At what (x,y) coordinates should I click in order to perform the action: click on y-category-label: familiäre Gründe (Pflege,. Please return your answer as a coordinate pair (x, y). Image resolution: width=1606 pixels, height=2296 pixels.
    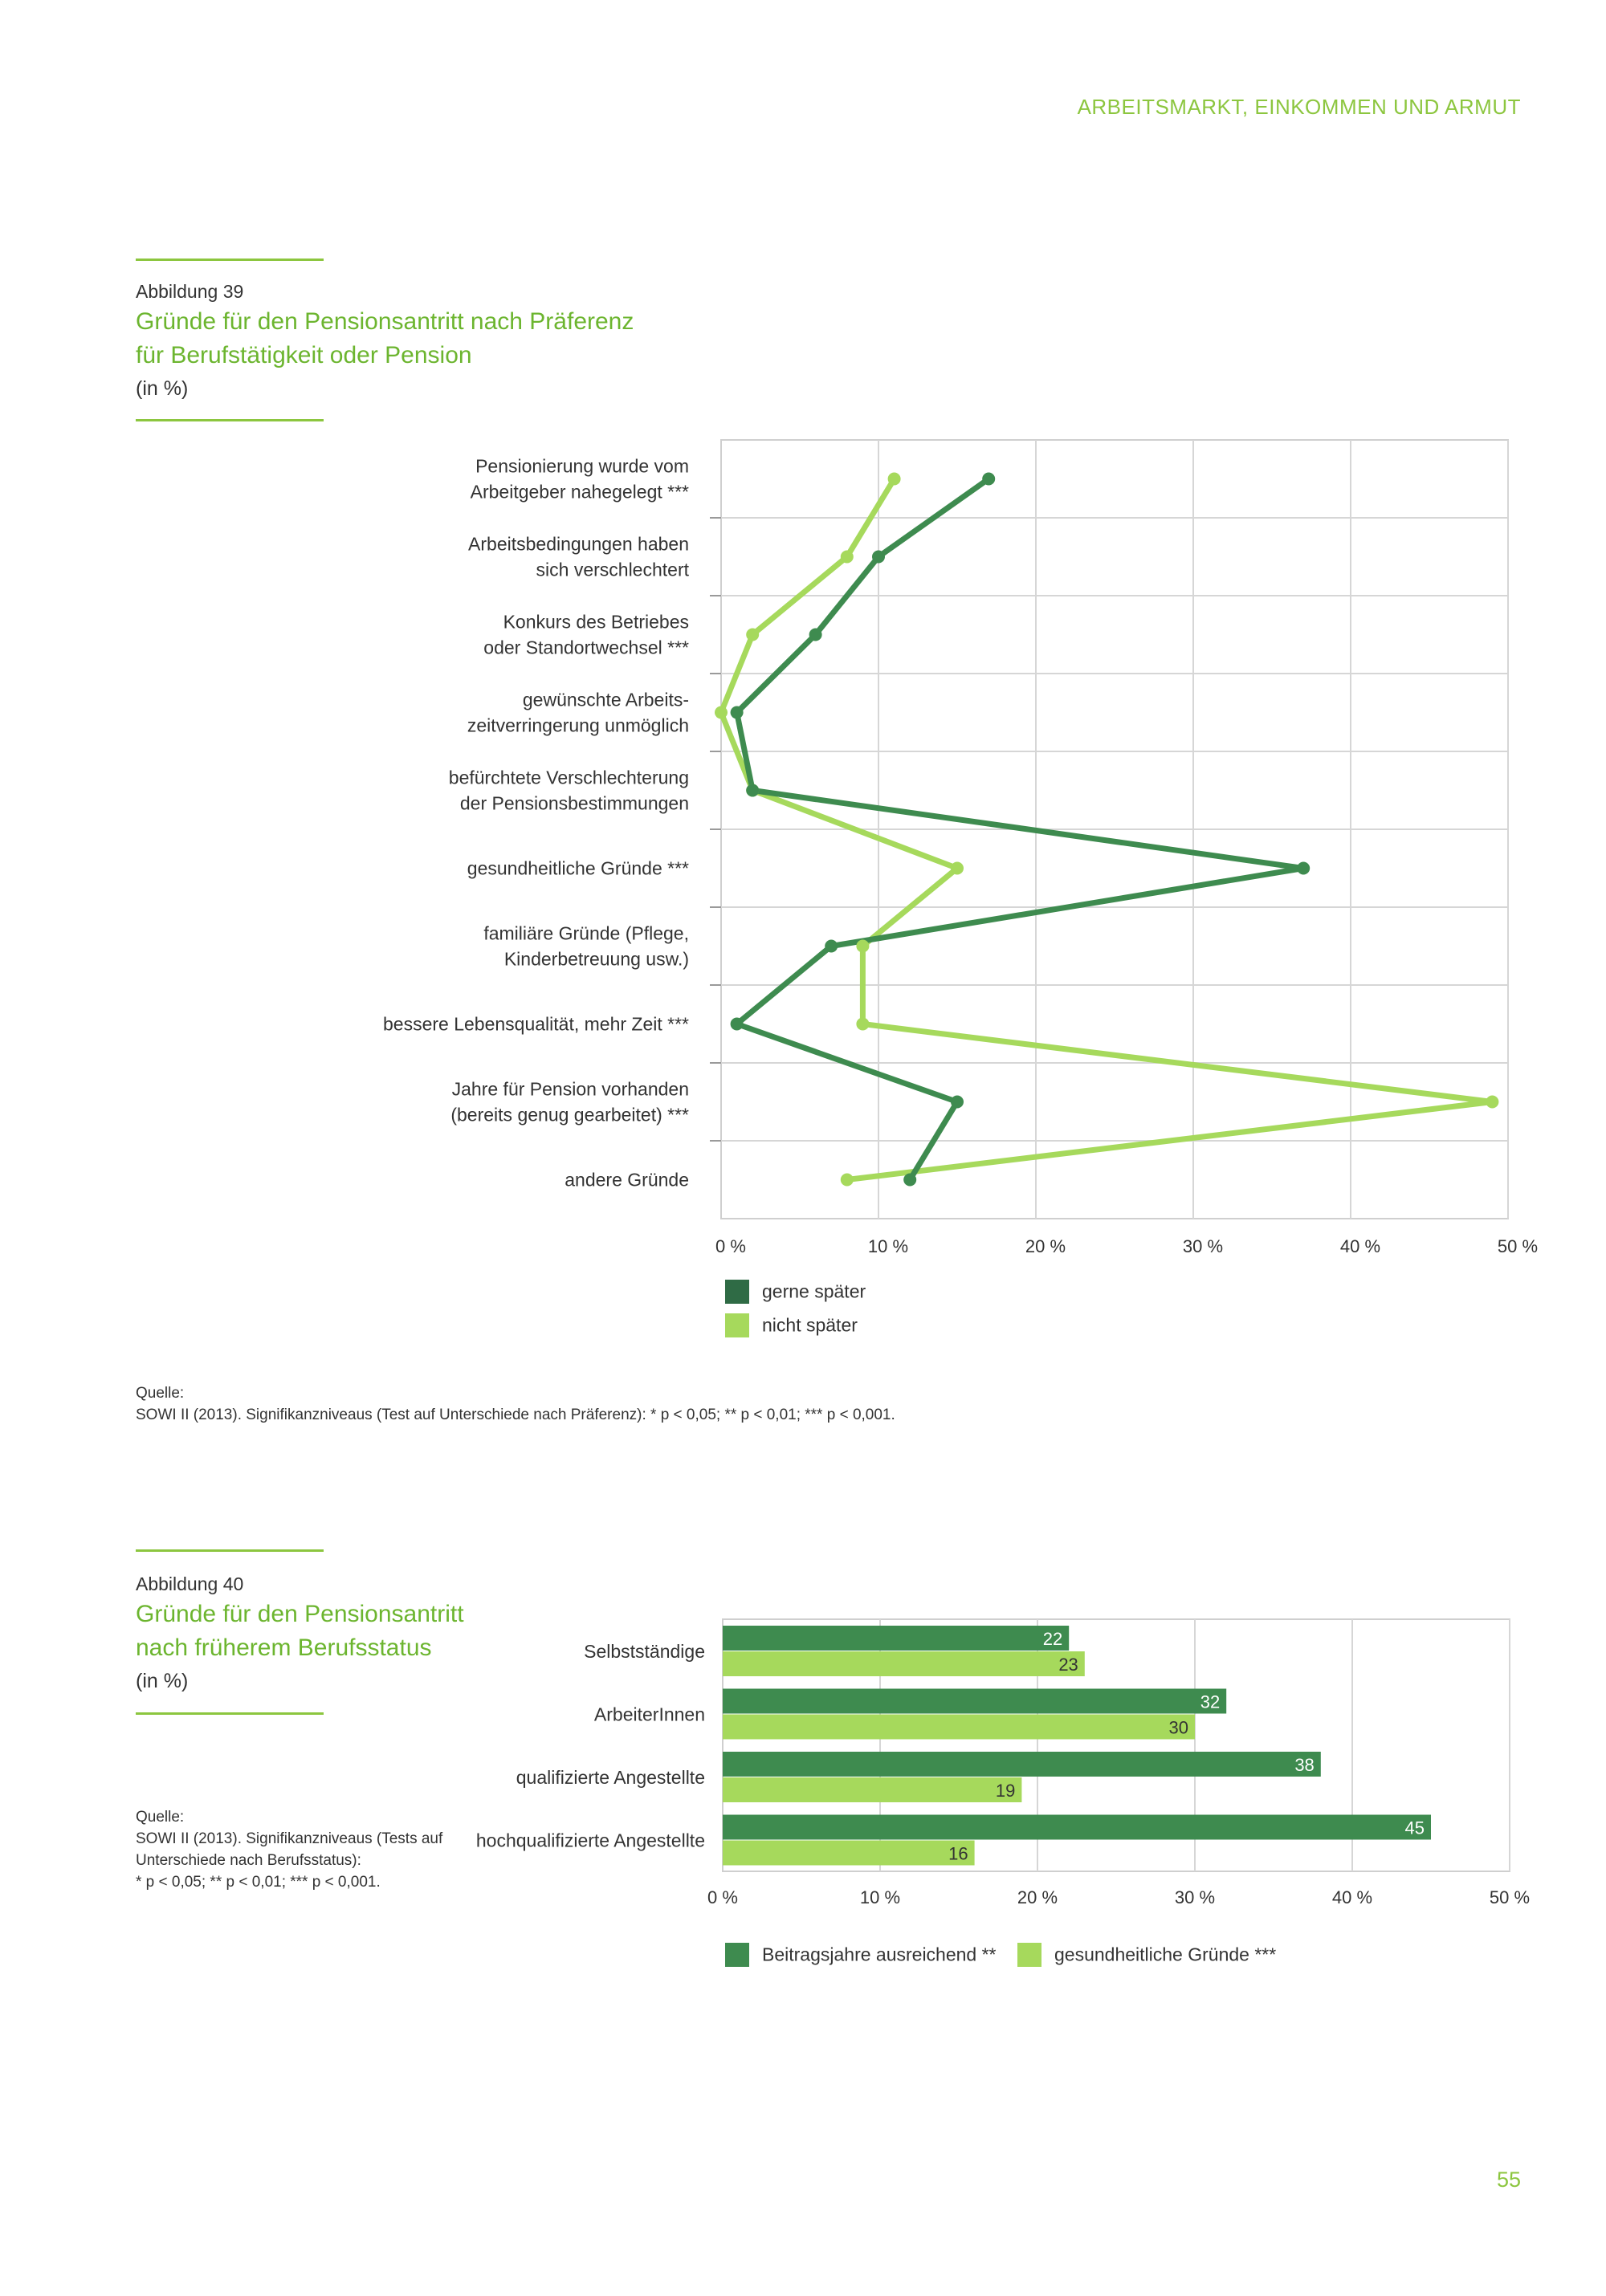
    Looking at the image, I should click on (586, 934).